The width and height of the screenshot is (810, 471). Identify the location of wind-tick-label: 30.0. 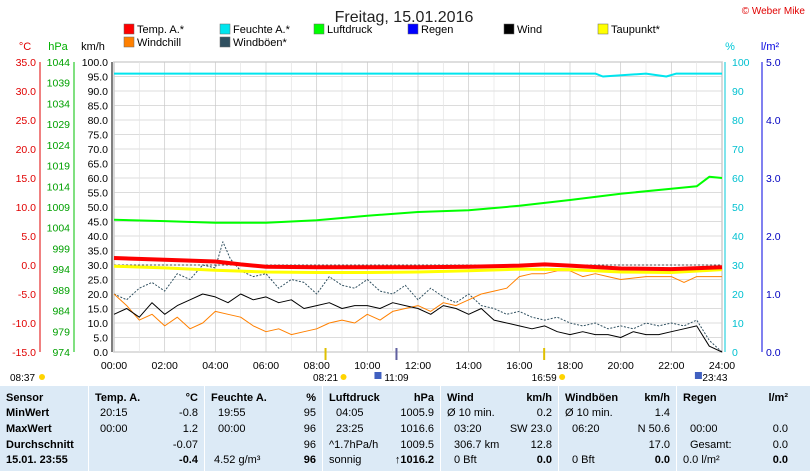
(98, 266).